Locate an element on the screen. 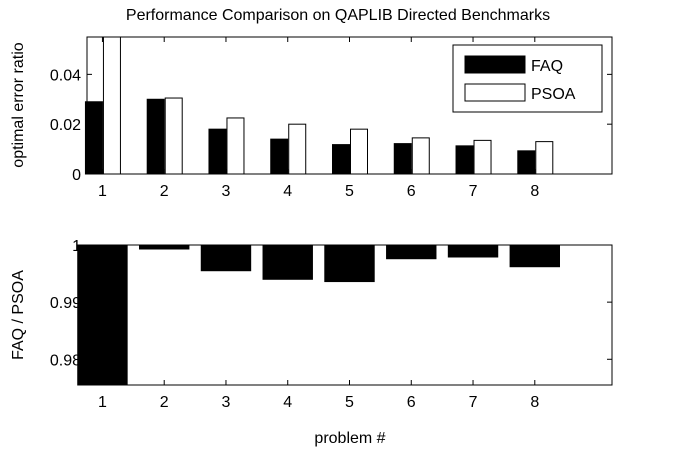 Image resolution: width=675 pixels, height=450 pixels. top-x-tick-label: 4 is located at coordinates (287, 191).